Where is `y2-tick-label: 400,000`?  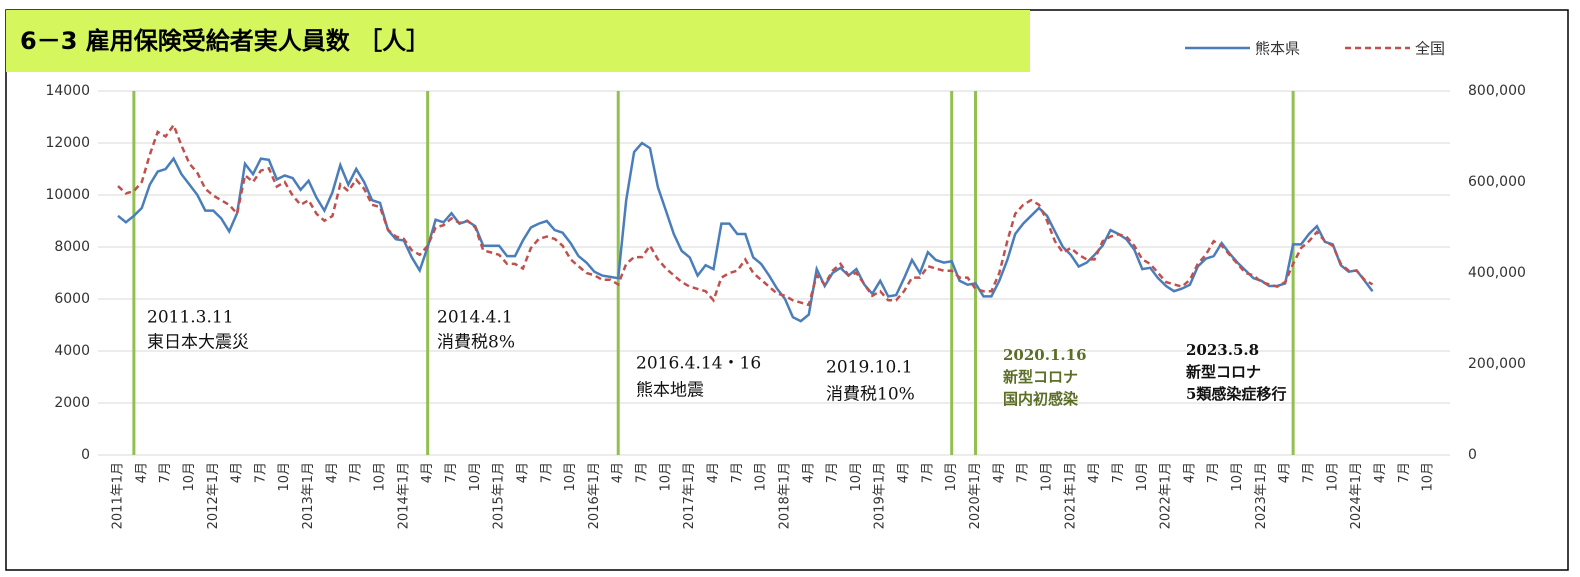
y2-tick-label: 400,000 is located at coordinates (1497, 273).